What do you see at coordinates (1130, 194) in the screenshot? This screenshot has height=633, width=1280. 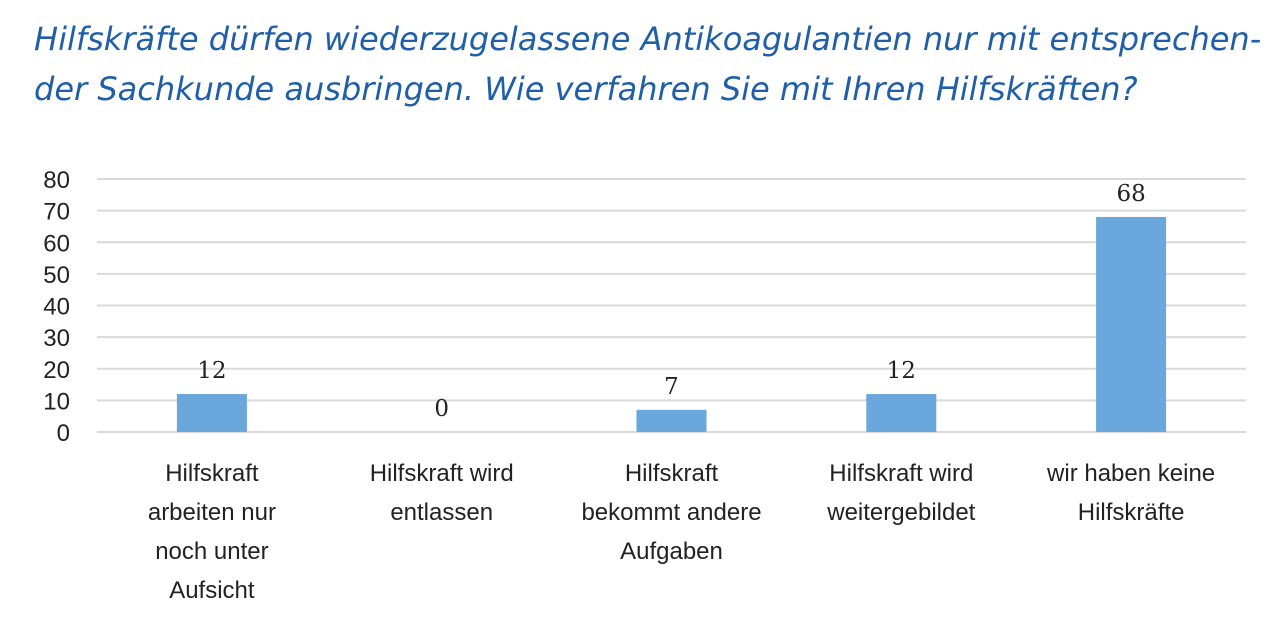 I see `data-label-5: 68` at bounding box center [1130, 194].